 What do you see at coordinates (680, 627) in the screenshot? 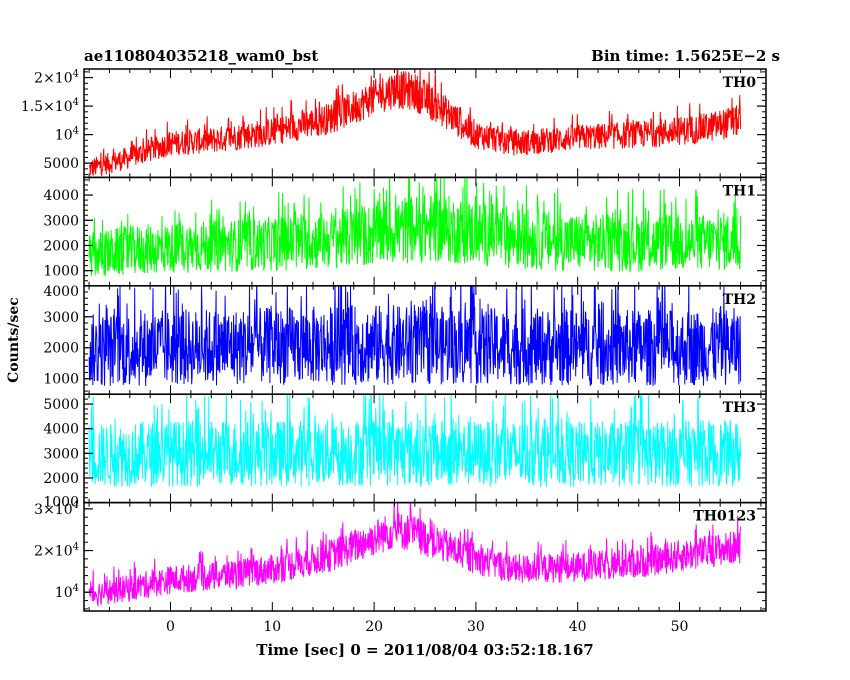
I see `x-tick-label: 50` at bounding box center [680, 627].